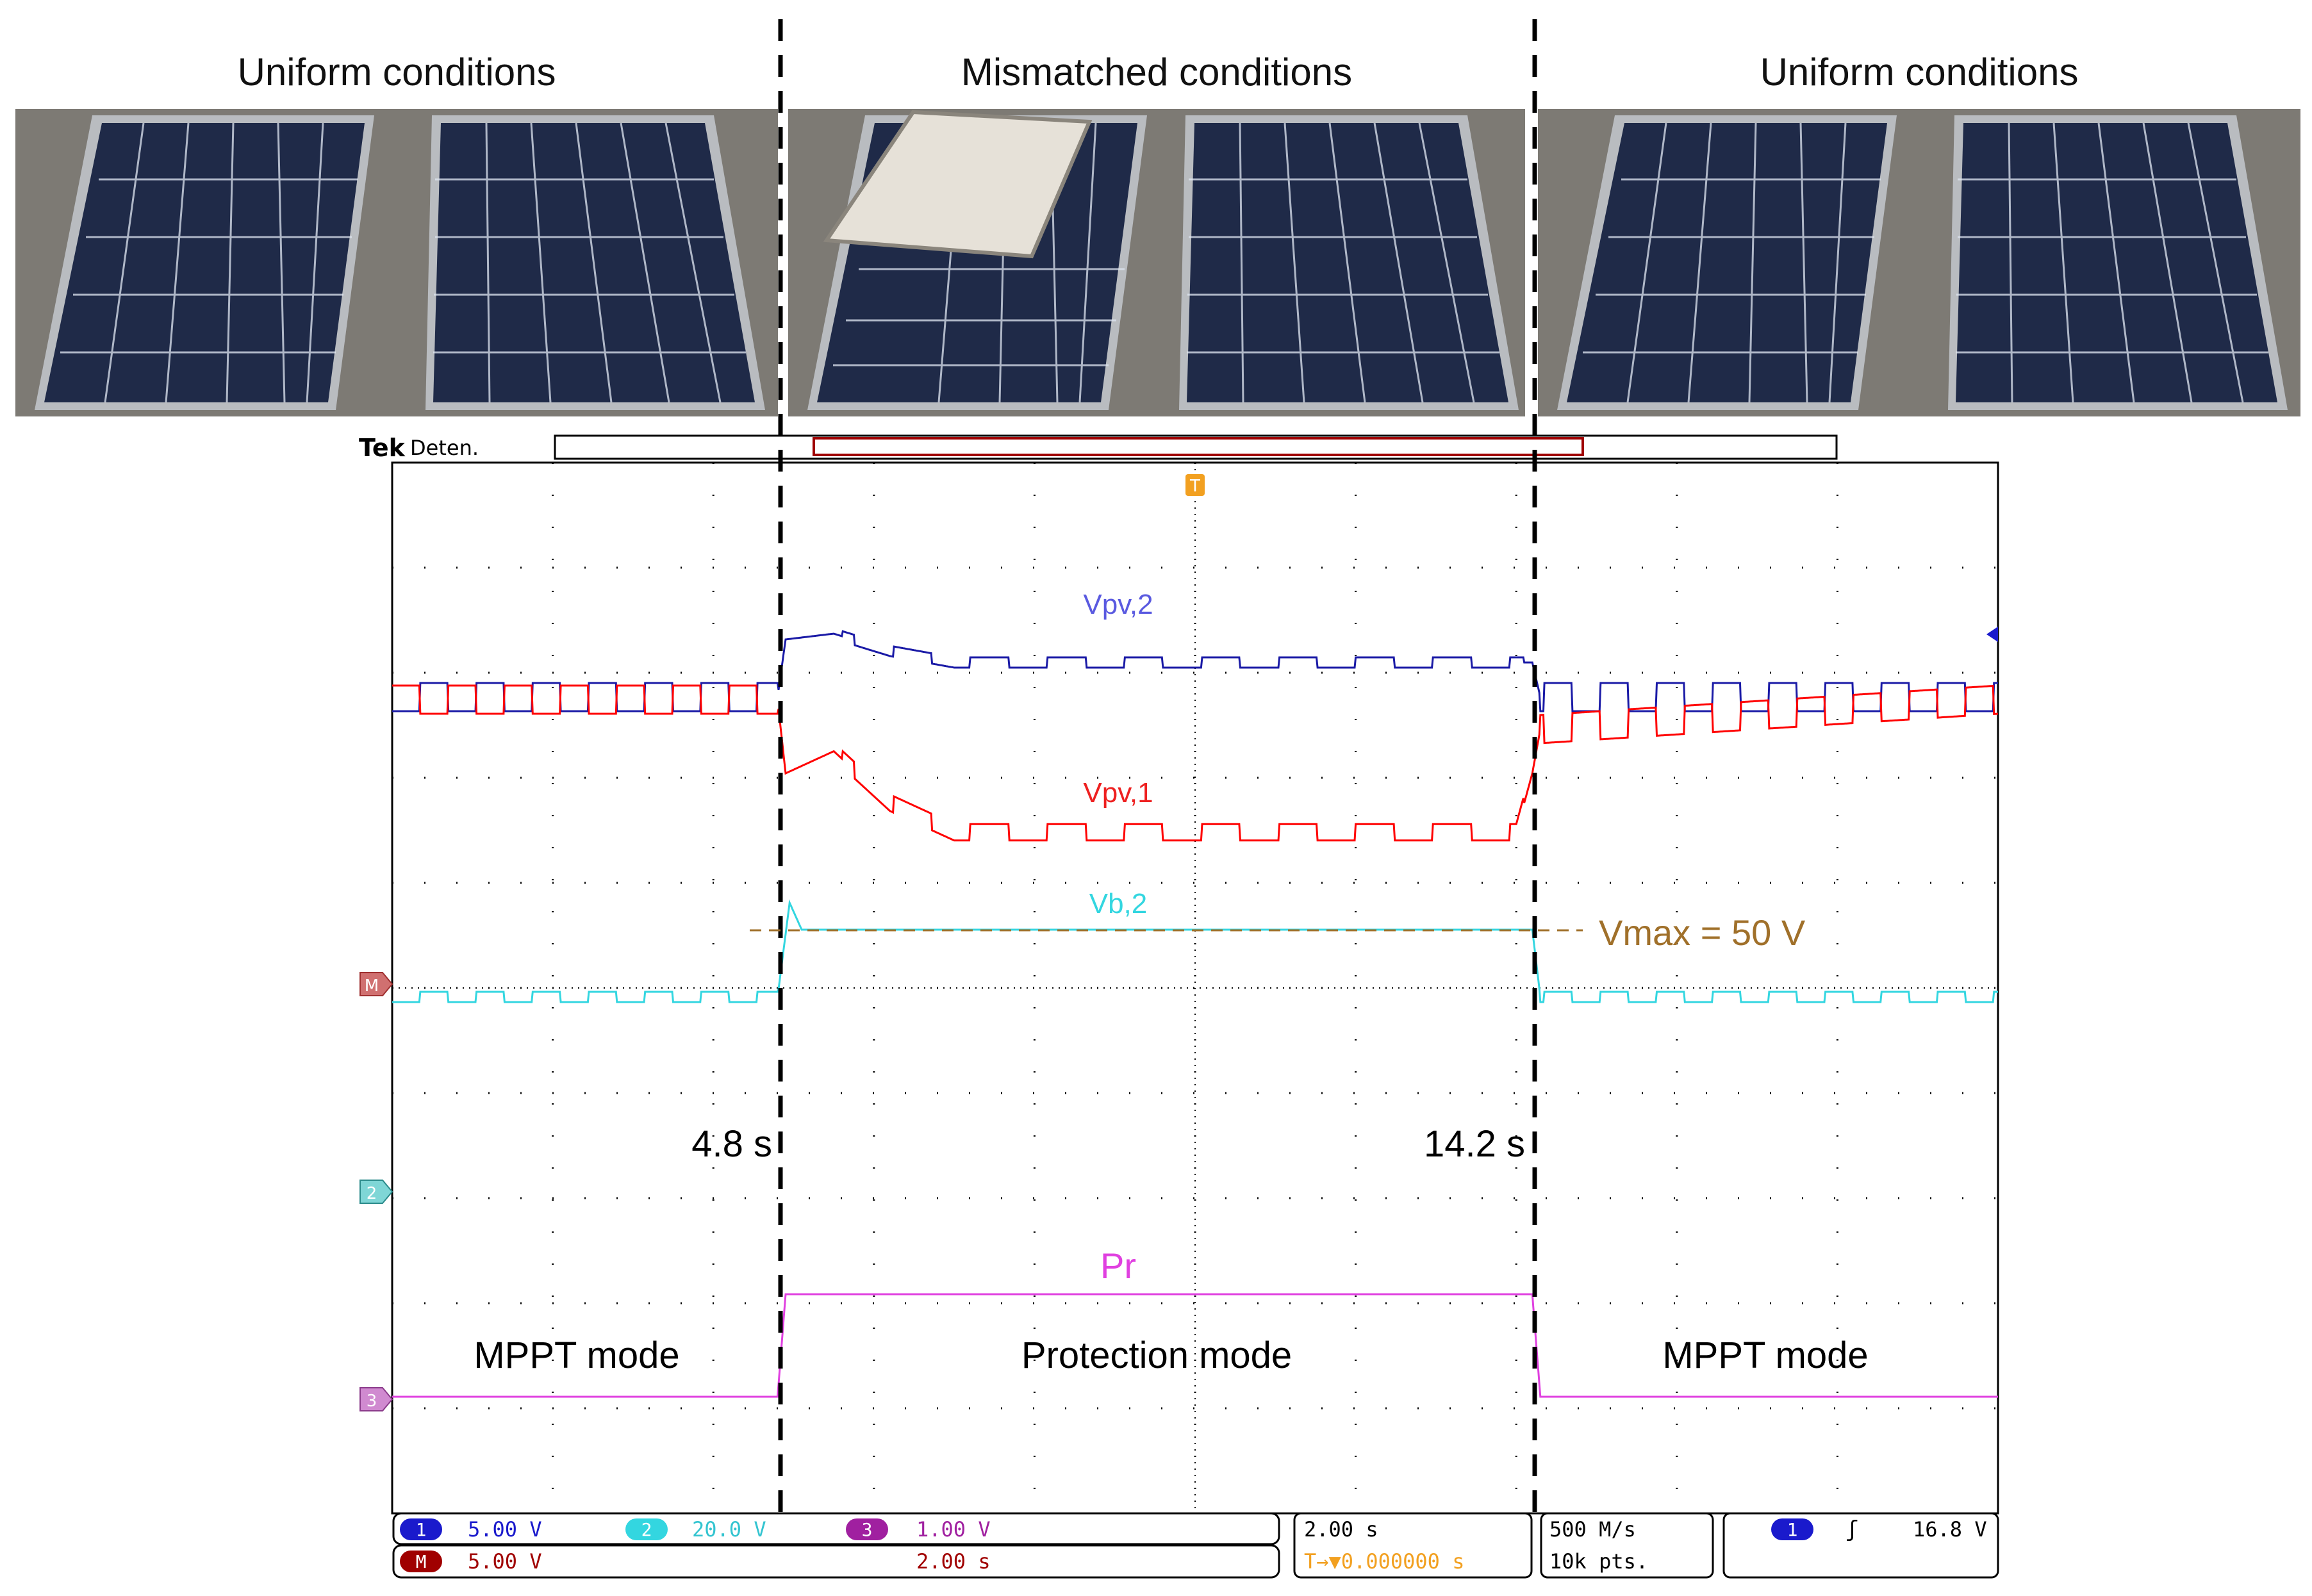 Image resolution: width=2312 pixels, height=1596 pixels. What do you see at coordinates (1992, 634) in the screenshot?
I see `ch1-level-marker` at bounding box center [1992, 634].